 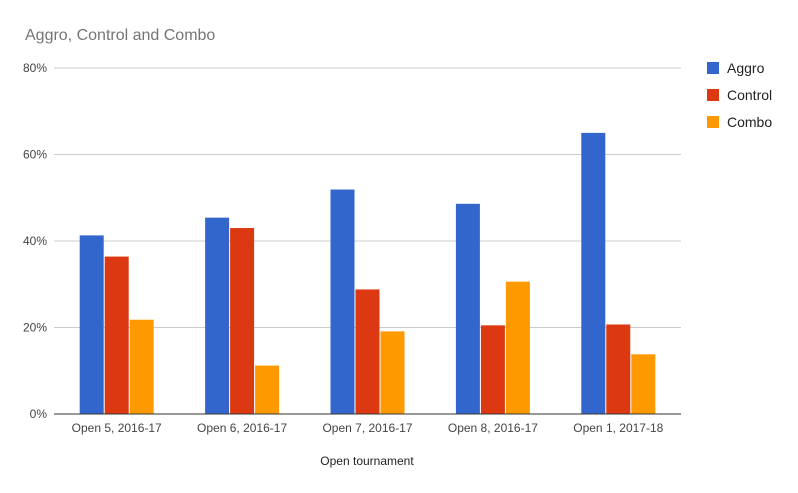 What do you see at coordinates (35, 155) in the screenshot?
I see `y-tick-label: 60%` at bounding box center [35, 155].